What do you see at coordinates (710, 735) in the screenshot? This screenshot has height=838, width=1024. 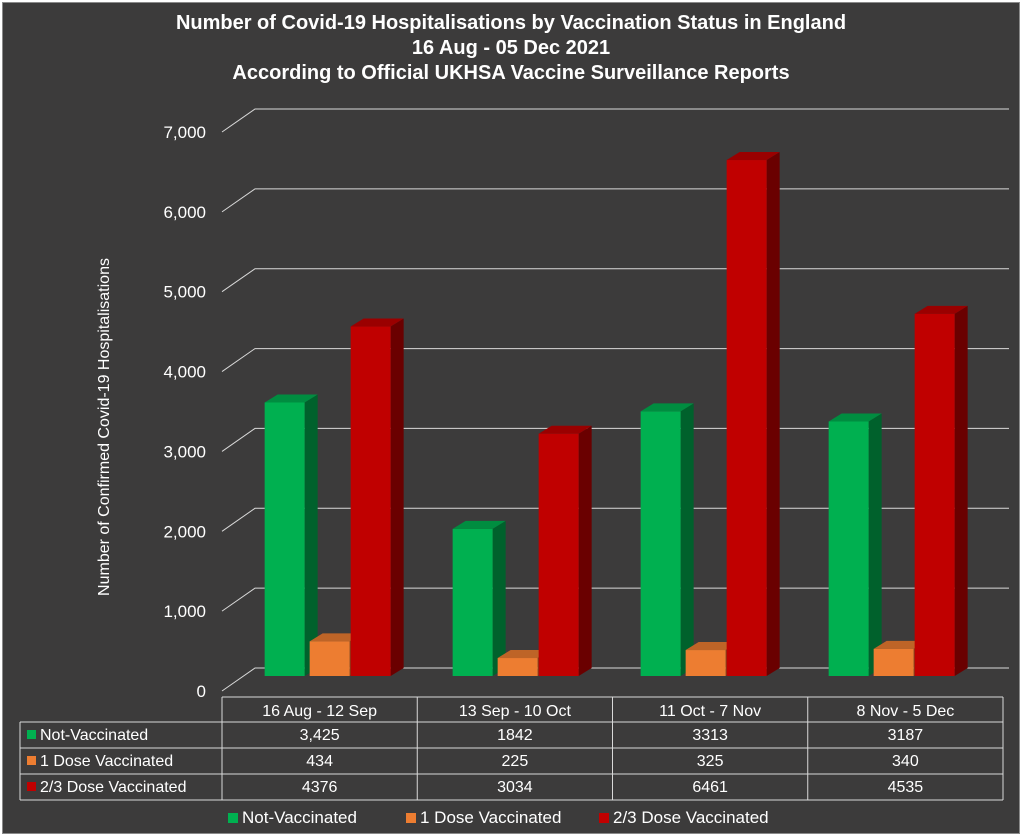 I see `data-label: 3313` at bounding box center [710, 735].